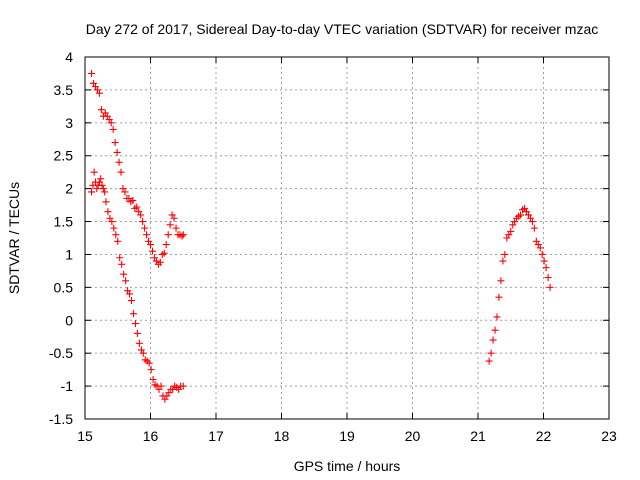 This screenshot has height=480, width=640. Describe the element at coordinates (478, 436) in the screenshot. I see `x-tick-label: 21` at that location.